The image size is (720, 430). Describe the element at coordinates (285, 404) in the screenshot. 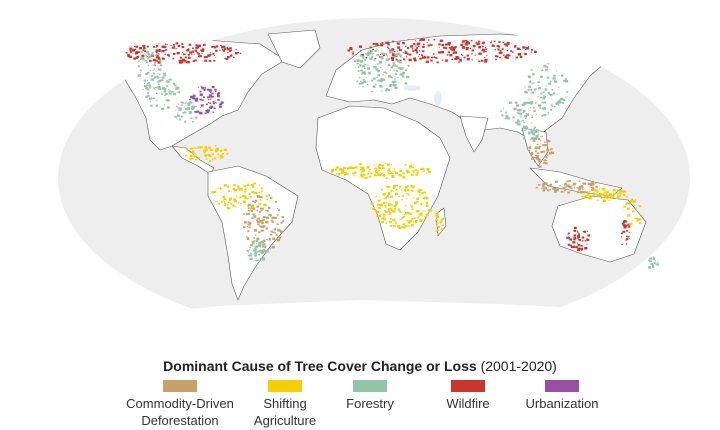

I see `legend-item-shifting-agriculture: Shifting Agriculture` at that location.